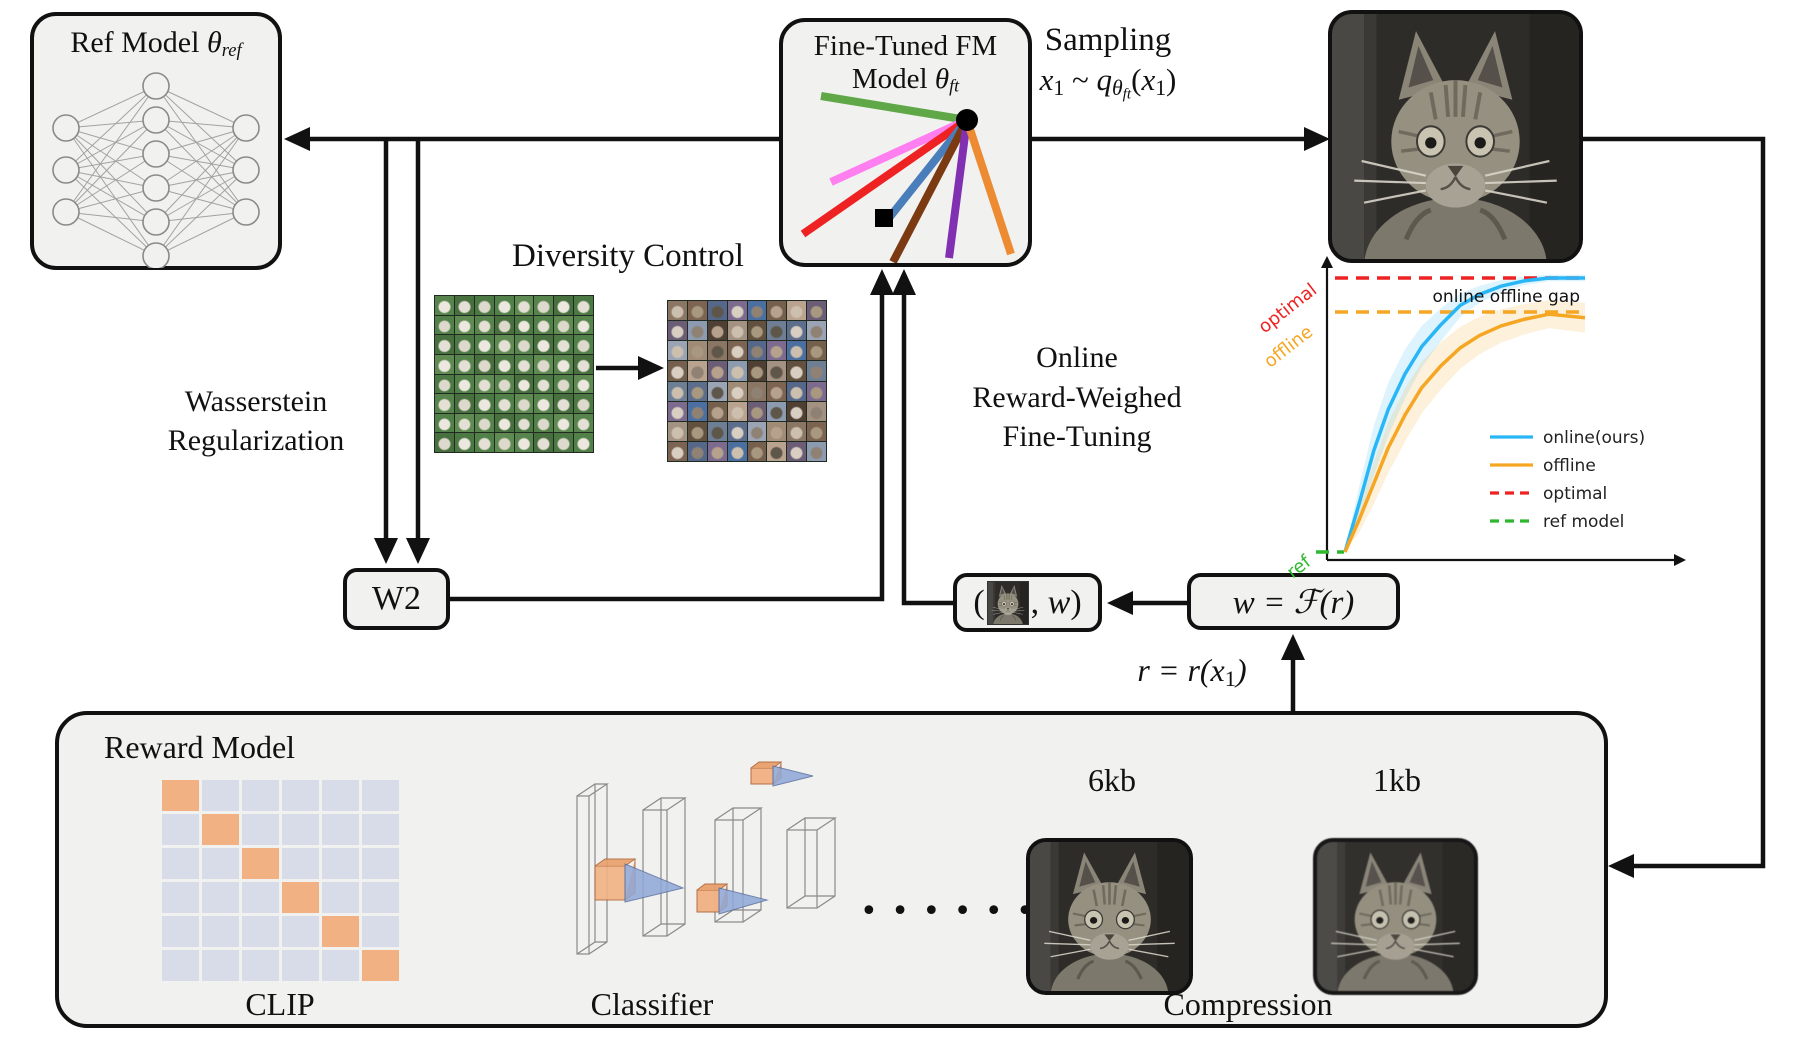 The image size is (1800, 1047). I want to click on legend-text-optimal: optimal, so click(1575, 494).